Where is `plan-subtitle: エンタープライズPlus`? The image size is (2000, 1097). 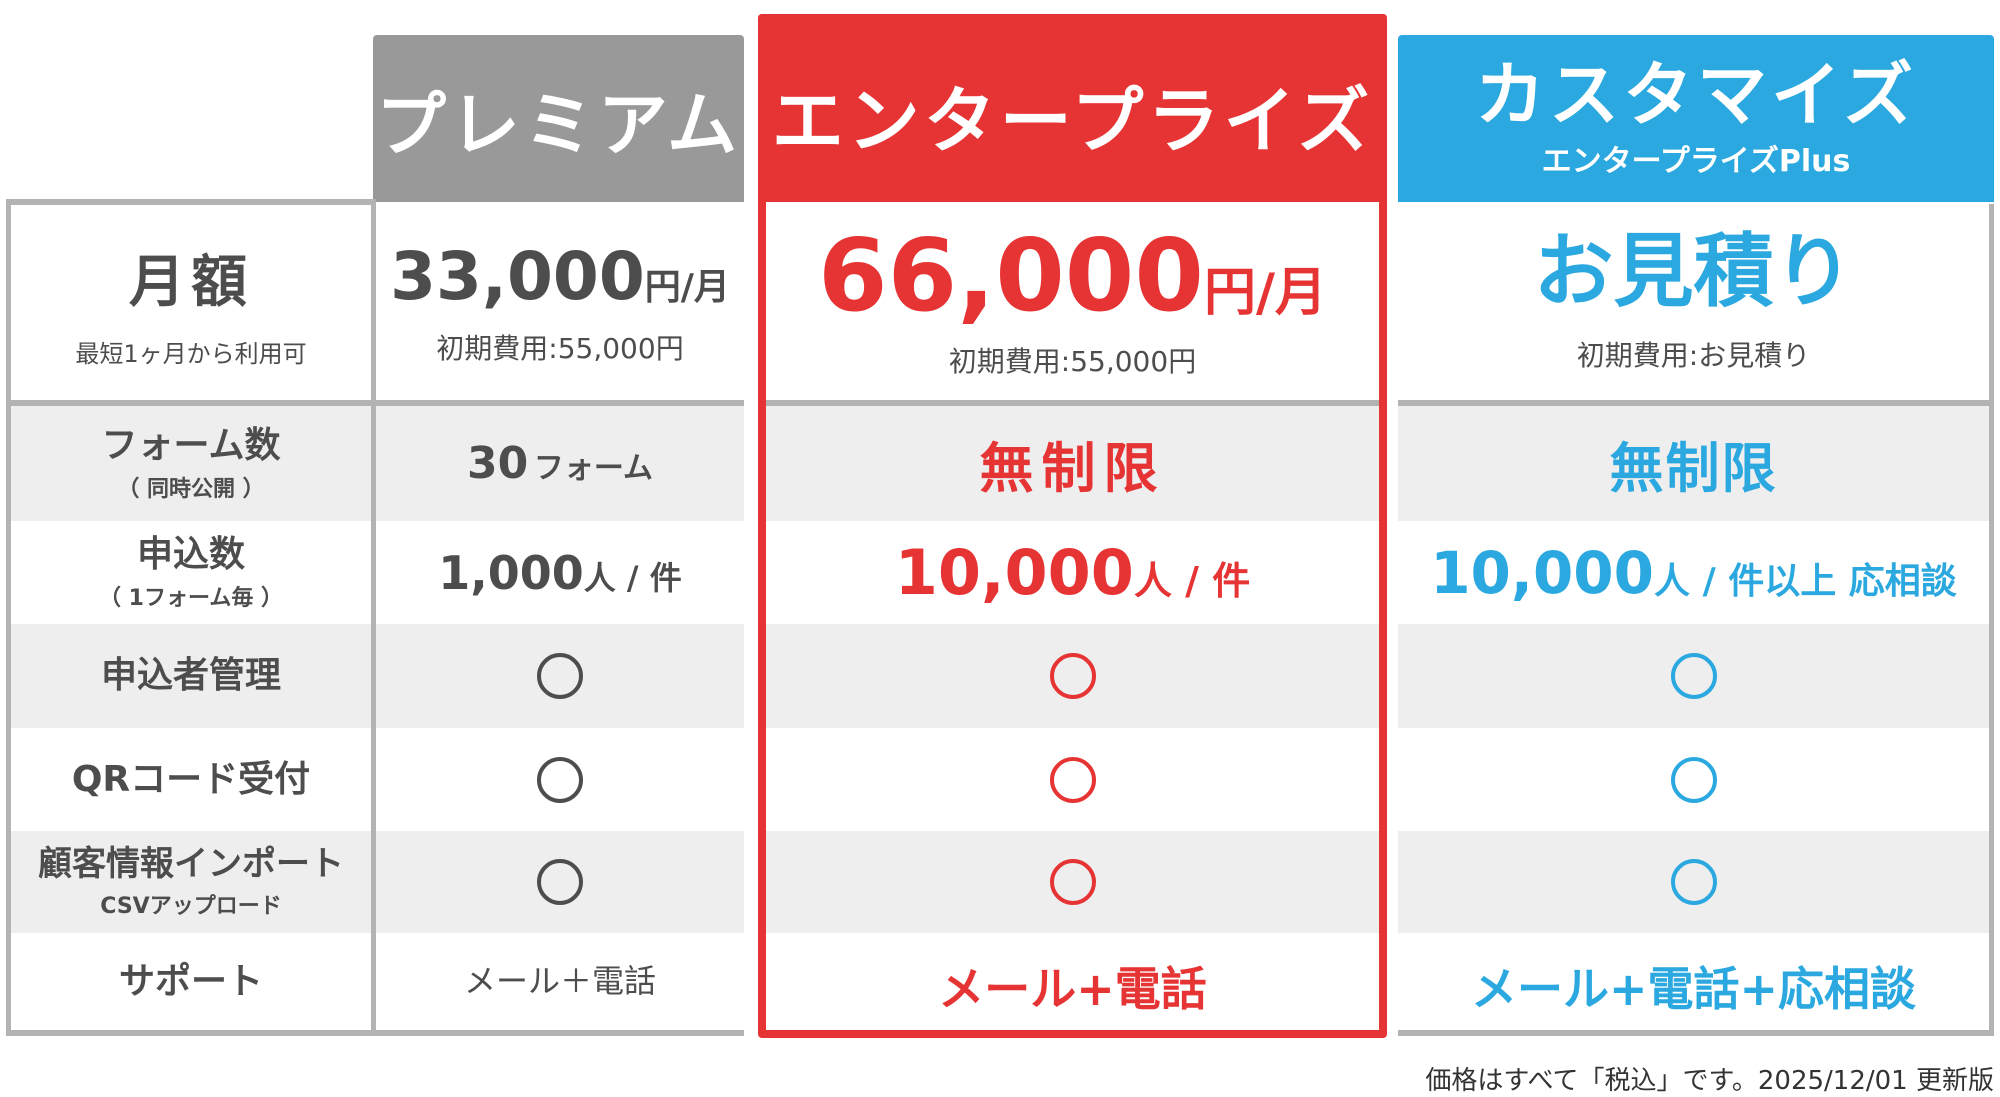 plan-subtitle: エンタープライズPlus is located at coordinates (1696, 161).